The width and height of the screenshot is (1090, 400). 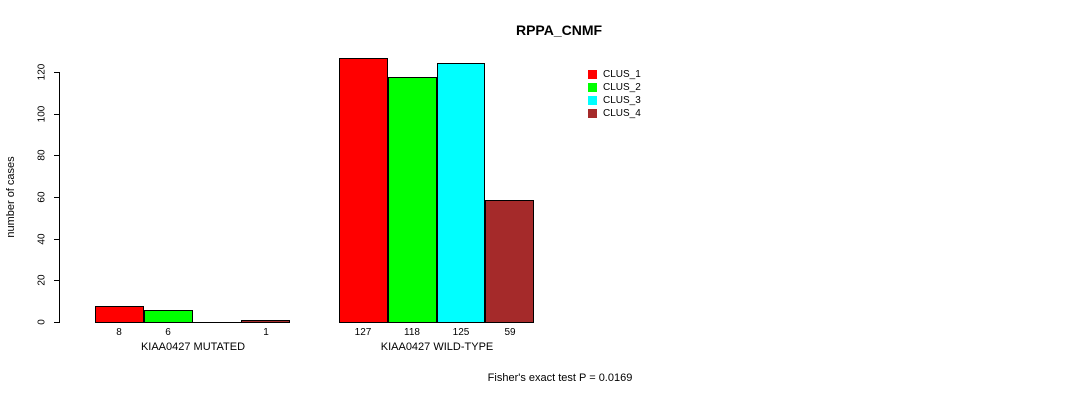 I want to click on group-label: KIAA0427 MUTATED, so click(x=193, y=347).